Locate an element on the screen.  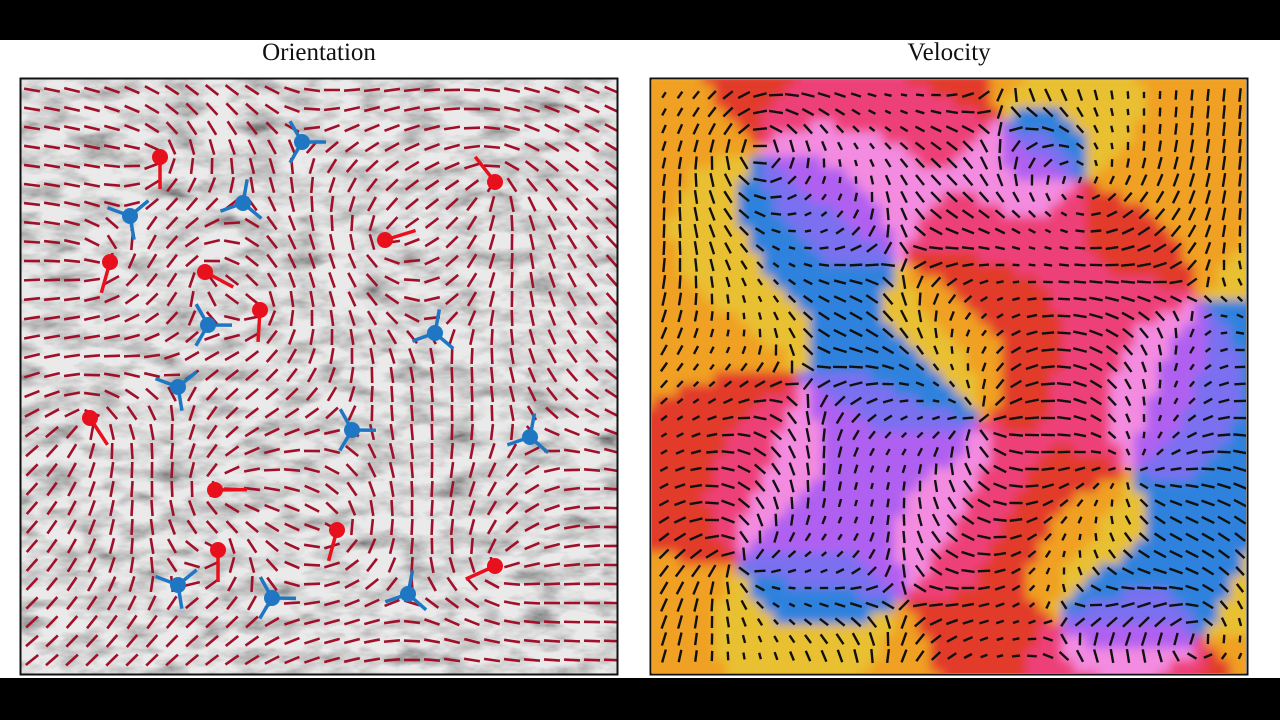
plus-defect is located at coordinates (385, 240).